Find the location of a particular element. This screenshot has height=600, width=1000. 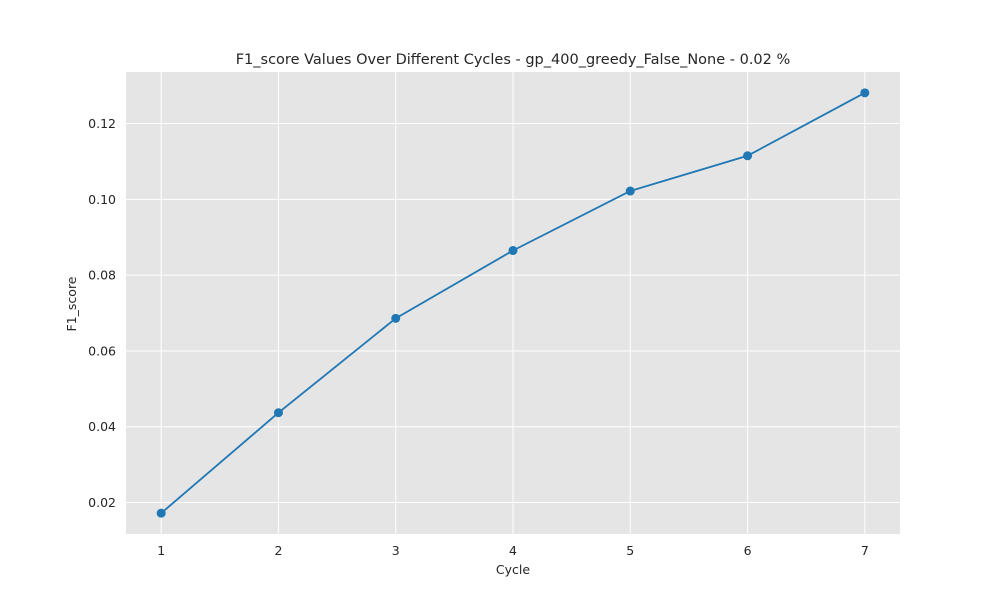

x-tick-label: 6 is located at coordinates (748, 550).